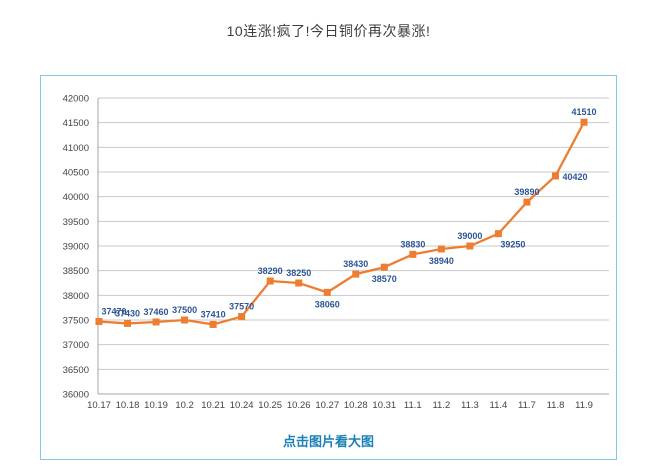 The width and height of the screenshot is (657, 475). I want to click on y-axis-tick-label: 37500, so click(76, 321).